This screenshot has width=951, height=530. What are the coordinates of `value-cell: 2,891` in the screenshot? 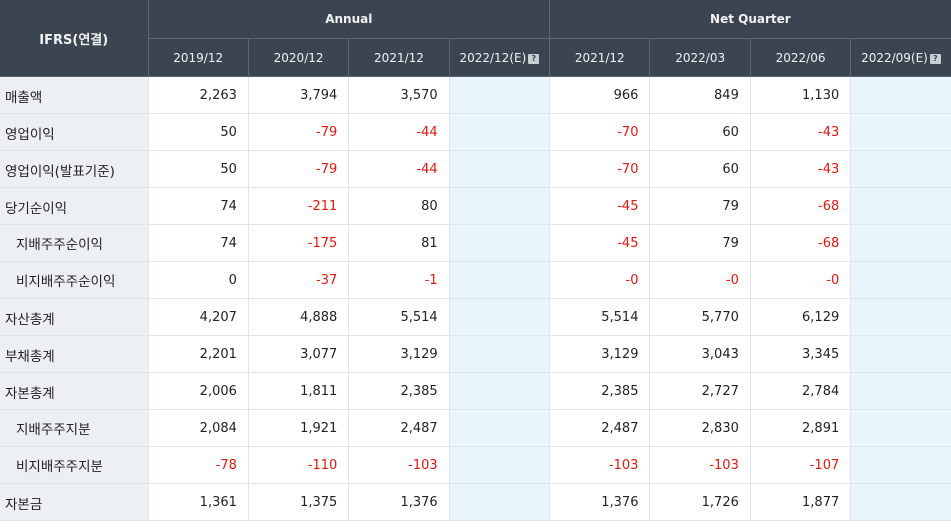 It's located at (801, 428).